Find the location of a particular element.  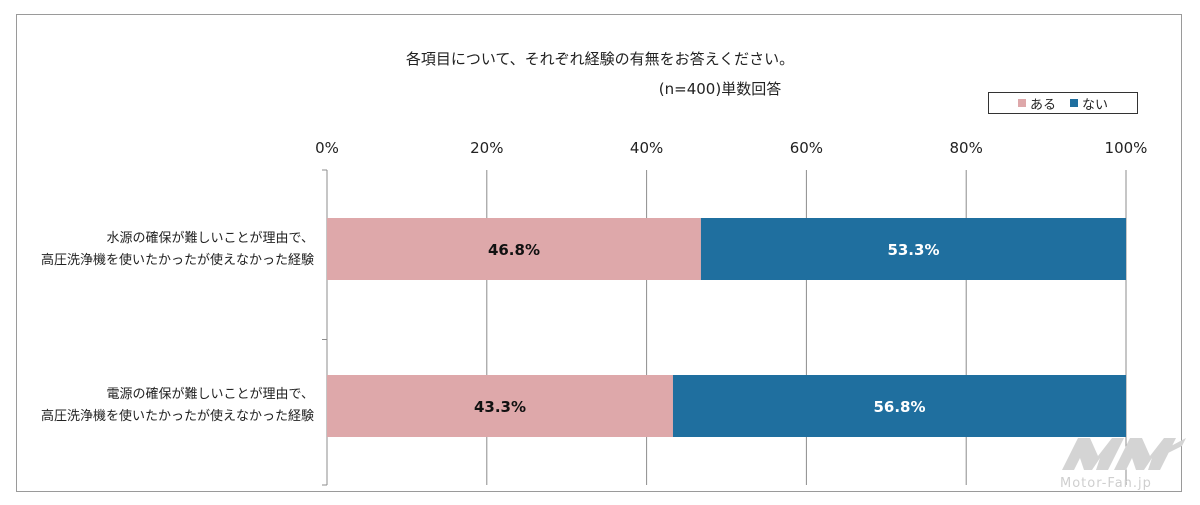

motor-fan-logo is located at coordinates (1124, 454).